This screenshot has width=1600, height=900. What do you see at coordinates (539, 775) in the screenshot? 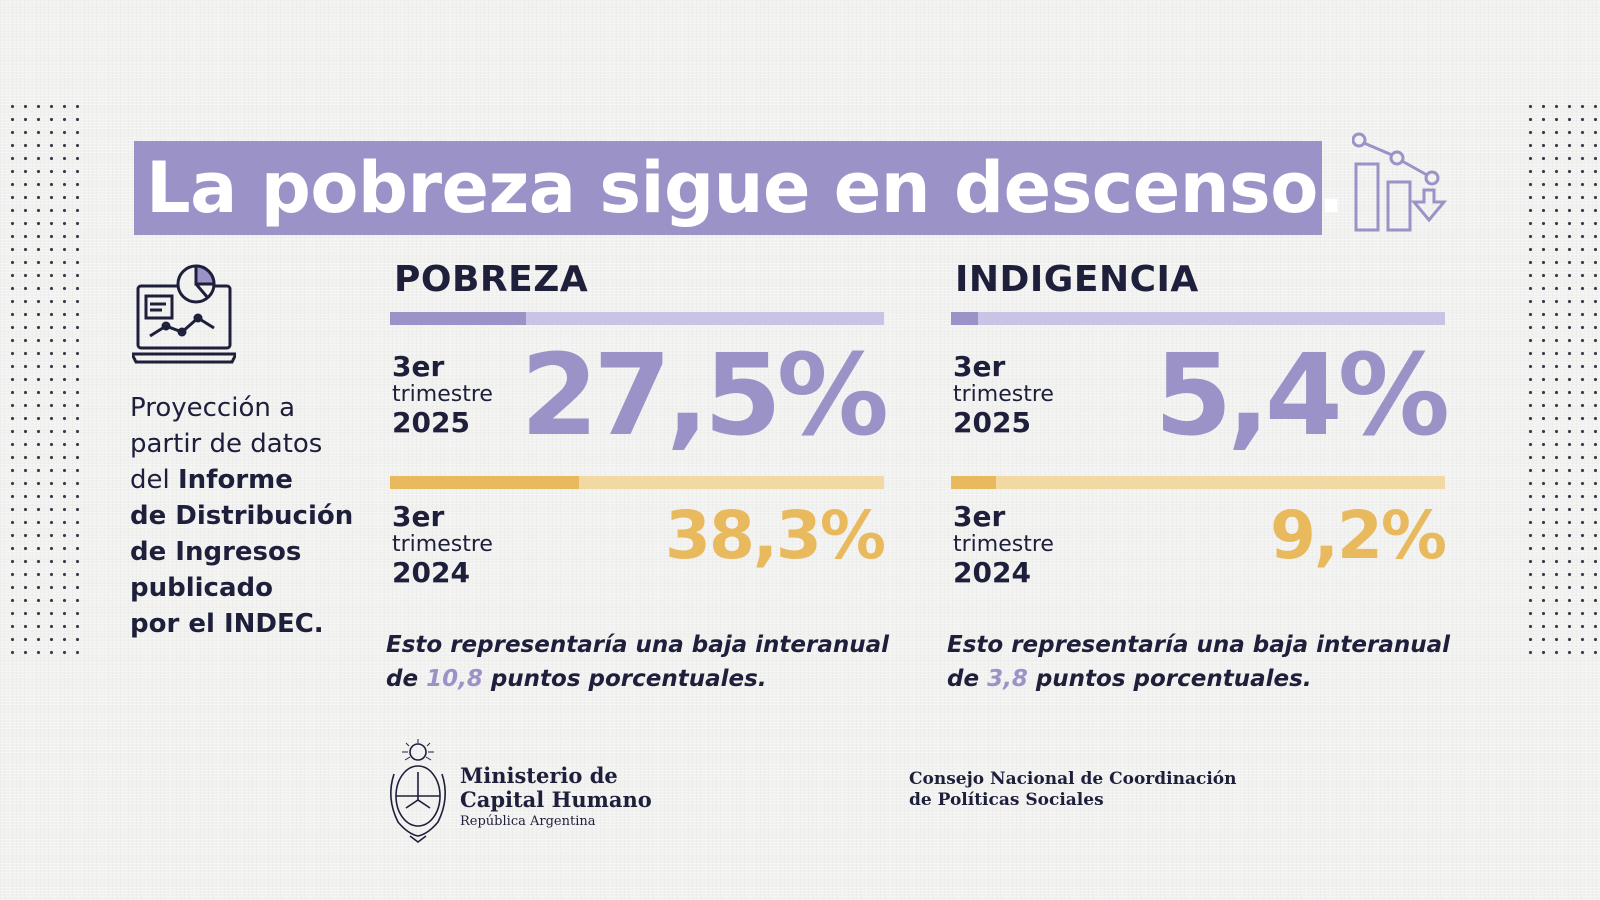
I see `ministry-name-line1: Ministerio de` at bounding box center [539, 775].